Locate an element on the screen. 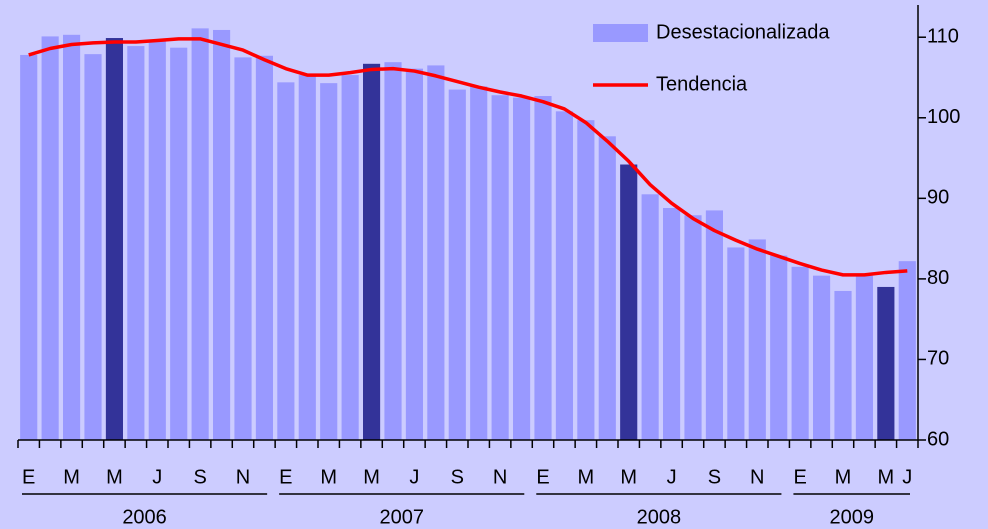 The width and height of the screenshot is (988, 529). year-label: 2008 is located at coordinates (659, 517).